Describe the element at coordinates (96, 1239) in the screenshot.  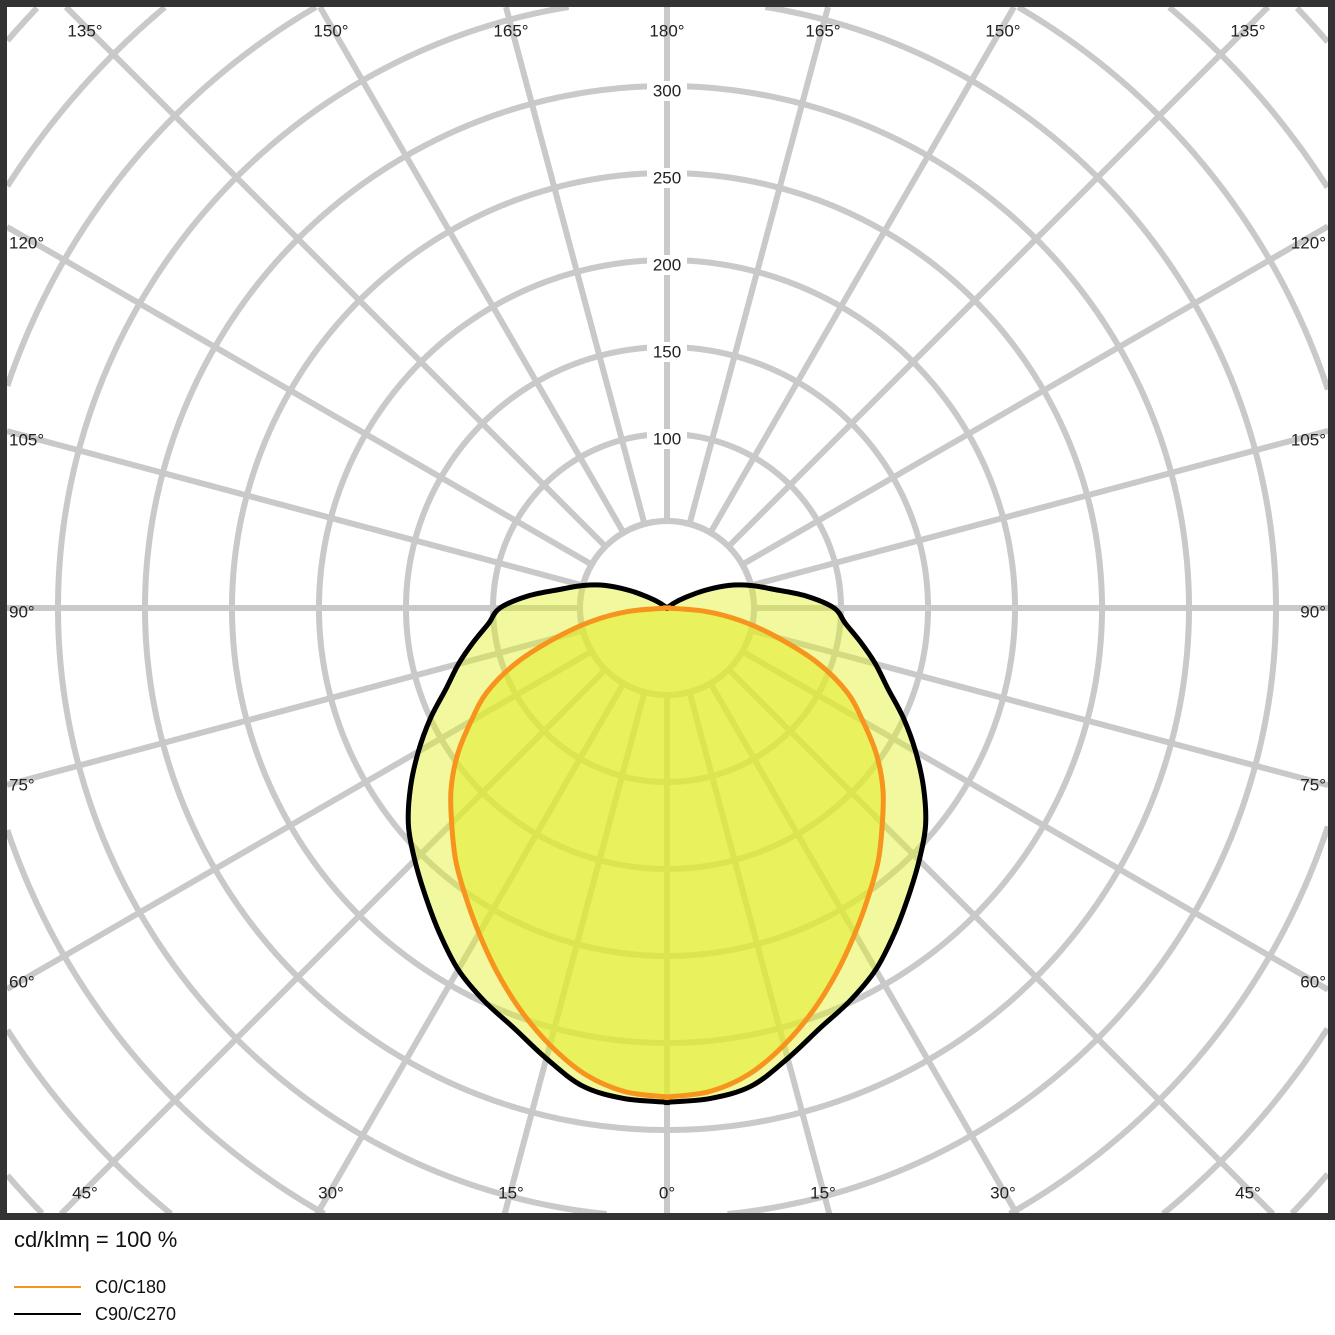
I see `unit-label: cd/klmη = 100 %` at that location.